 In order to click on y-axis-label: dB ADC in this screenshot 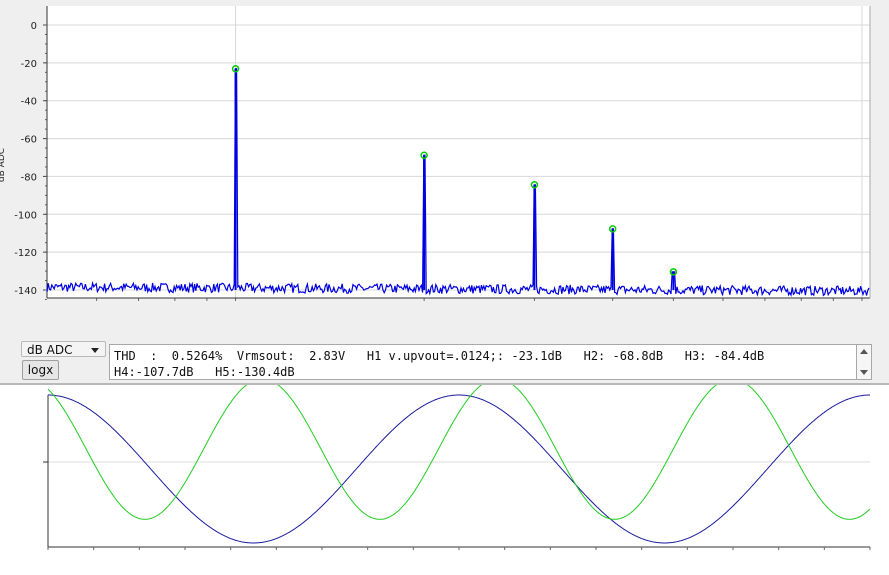, I will do `click(3, 165)`.